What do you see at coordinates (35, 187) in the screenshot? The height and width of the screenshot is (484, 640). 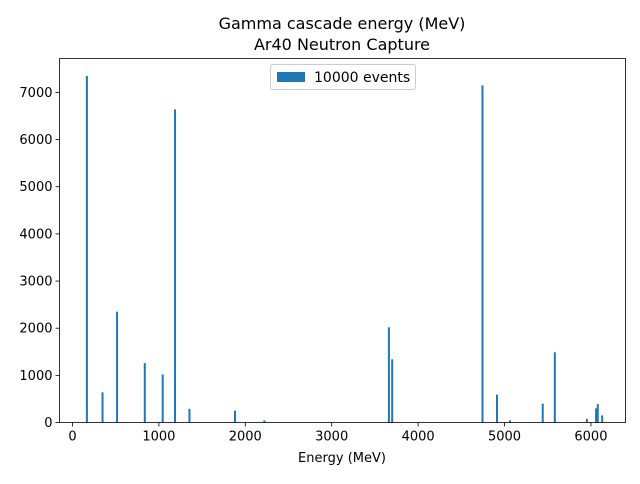 I see `y-tick-label: 5000` at bounding box center [35, 187].